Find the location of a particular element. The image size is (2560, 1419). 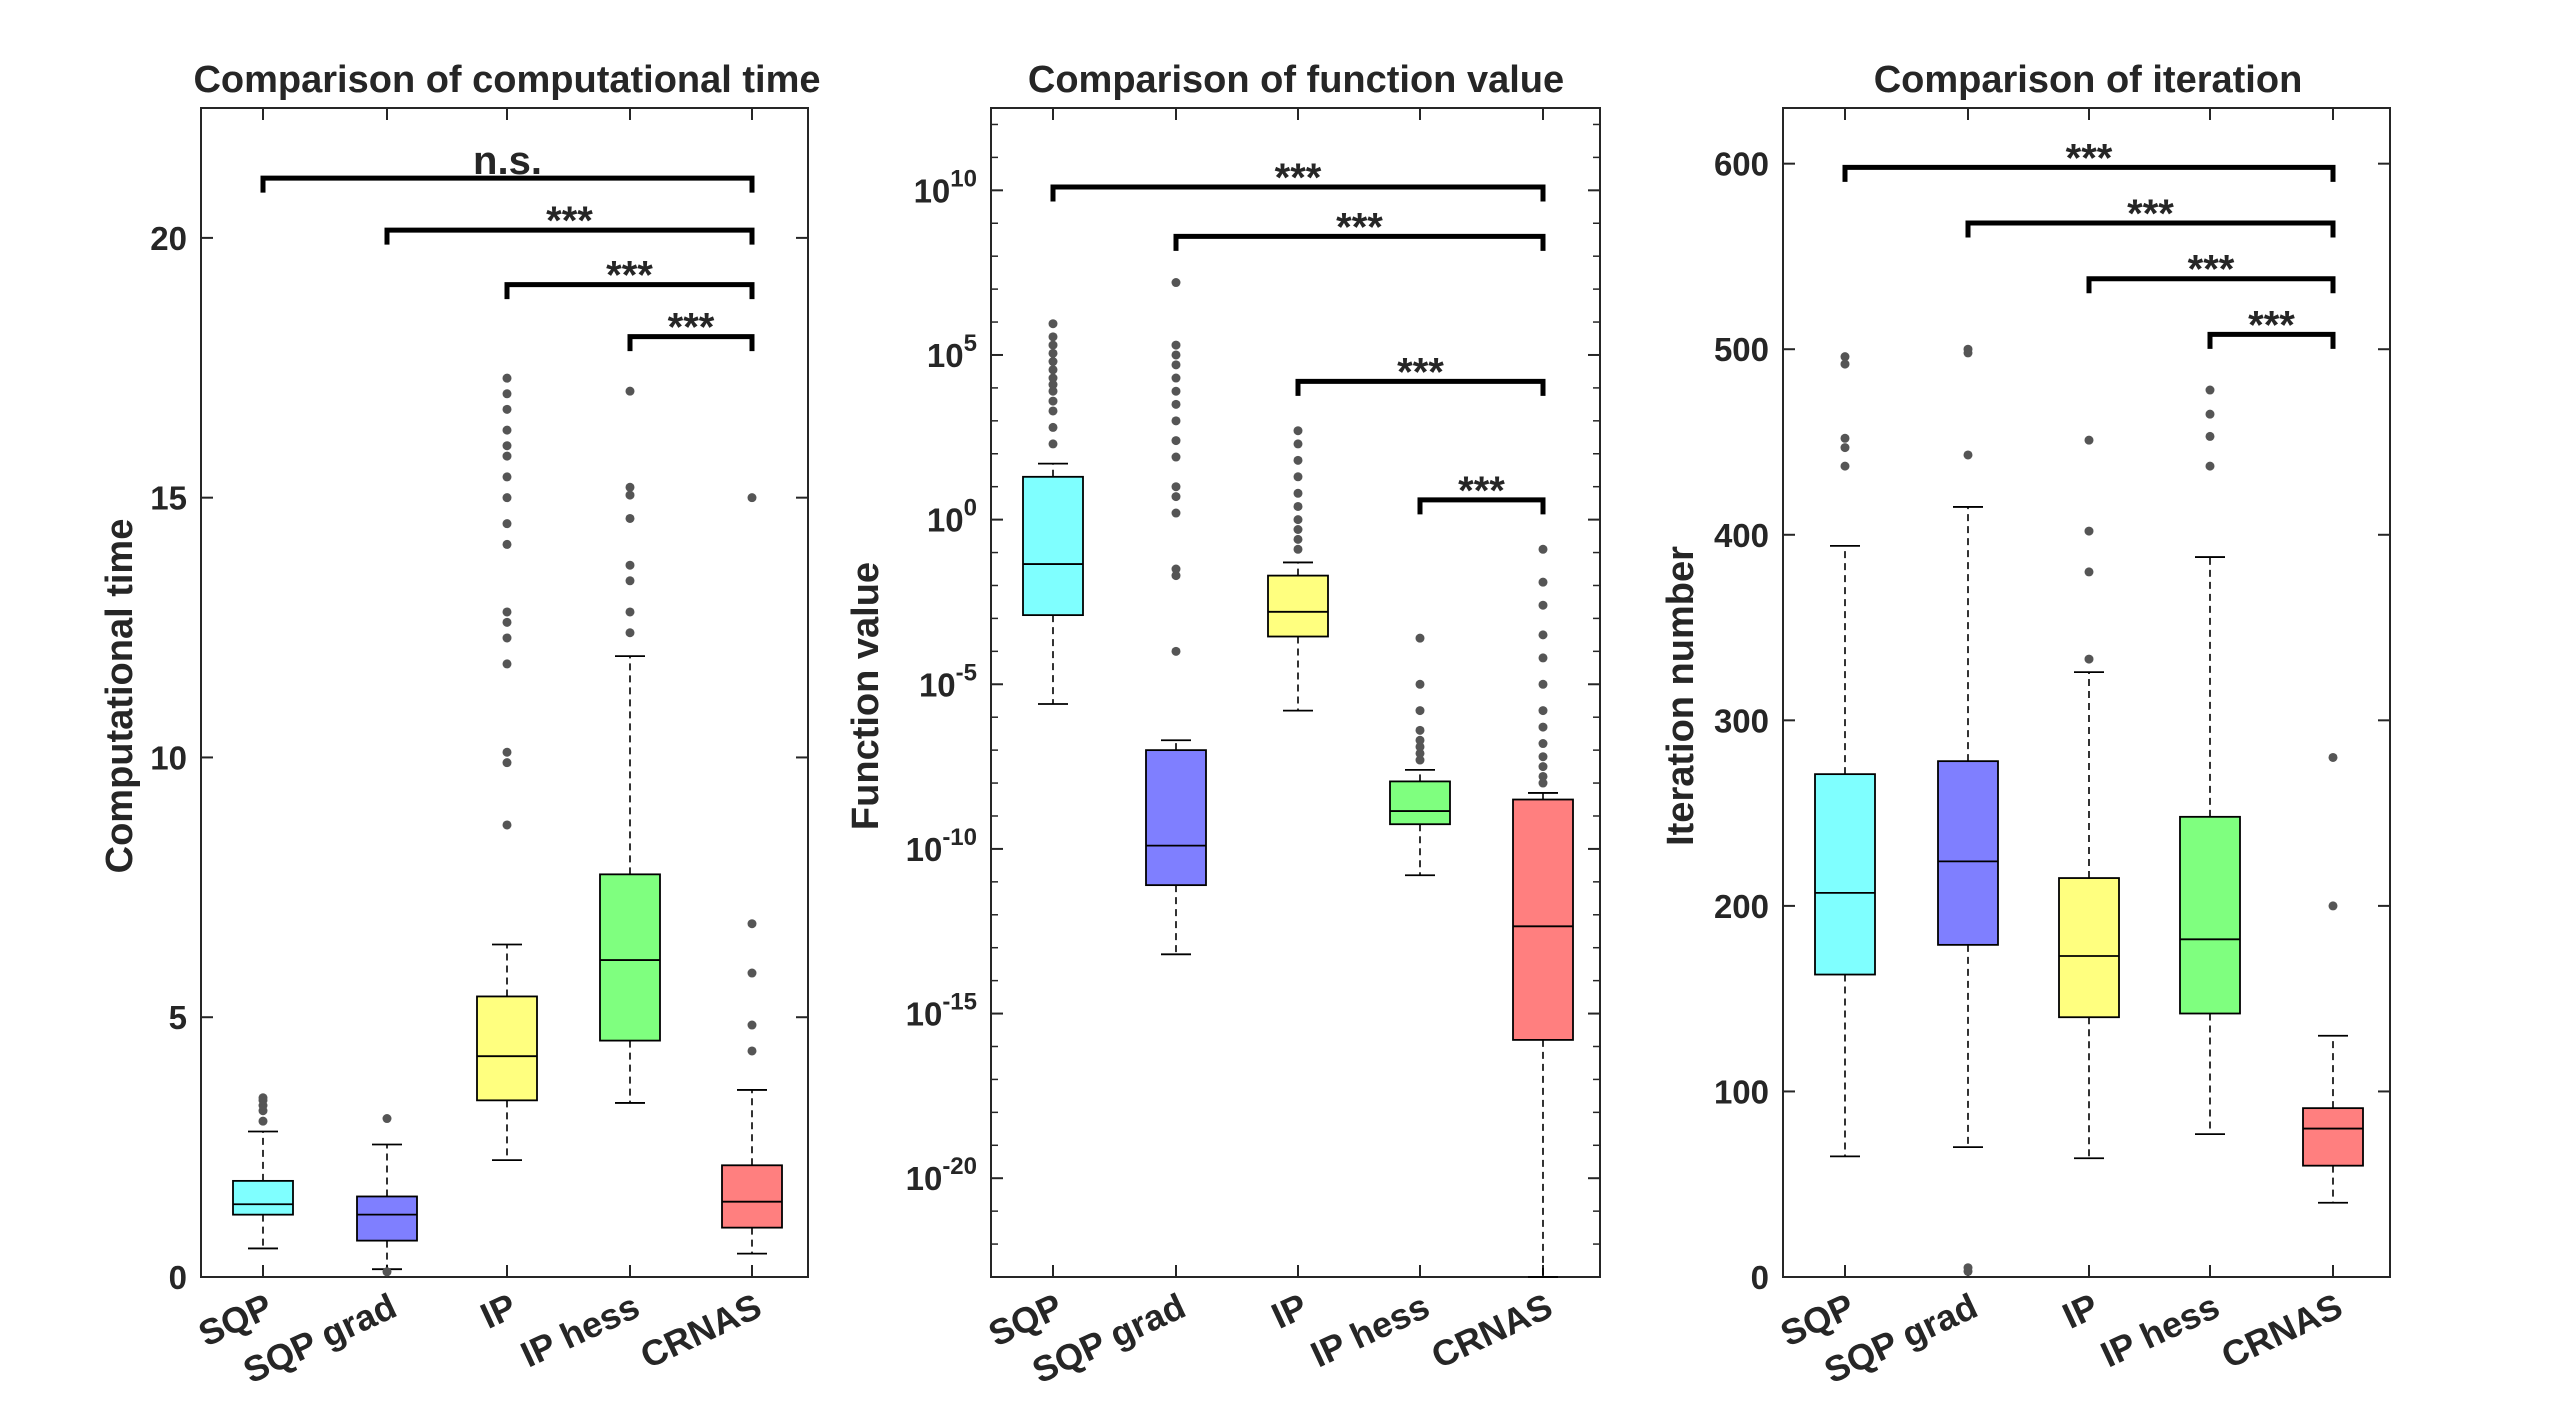

y-tick-label: 100 is located at coordinates (1741, 1091).